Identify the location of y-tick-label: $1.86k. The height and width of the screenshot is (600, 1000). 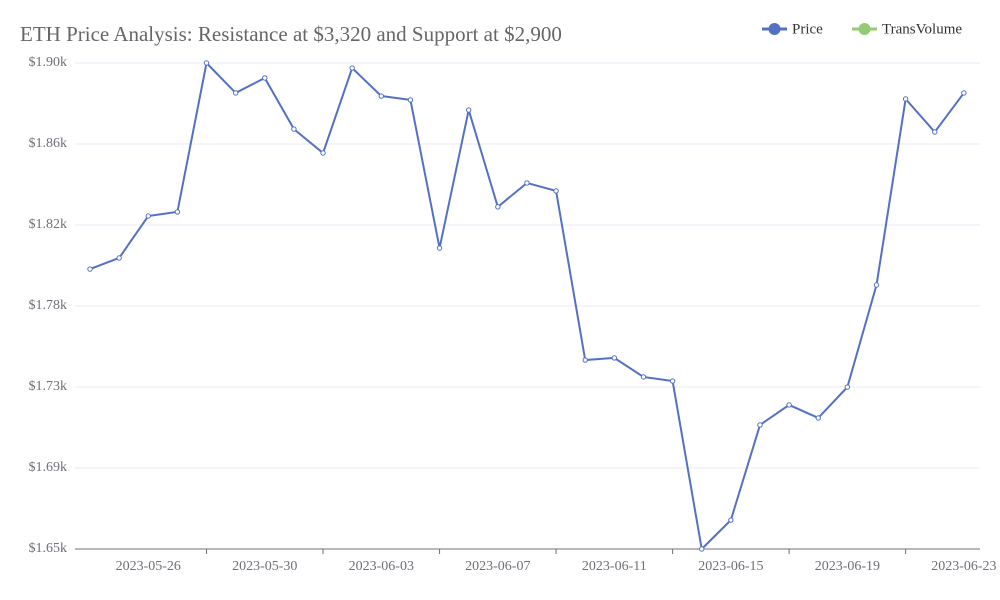
(48, 143).